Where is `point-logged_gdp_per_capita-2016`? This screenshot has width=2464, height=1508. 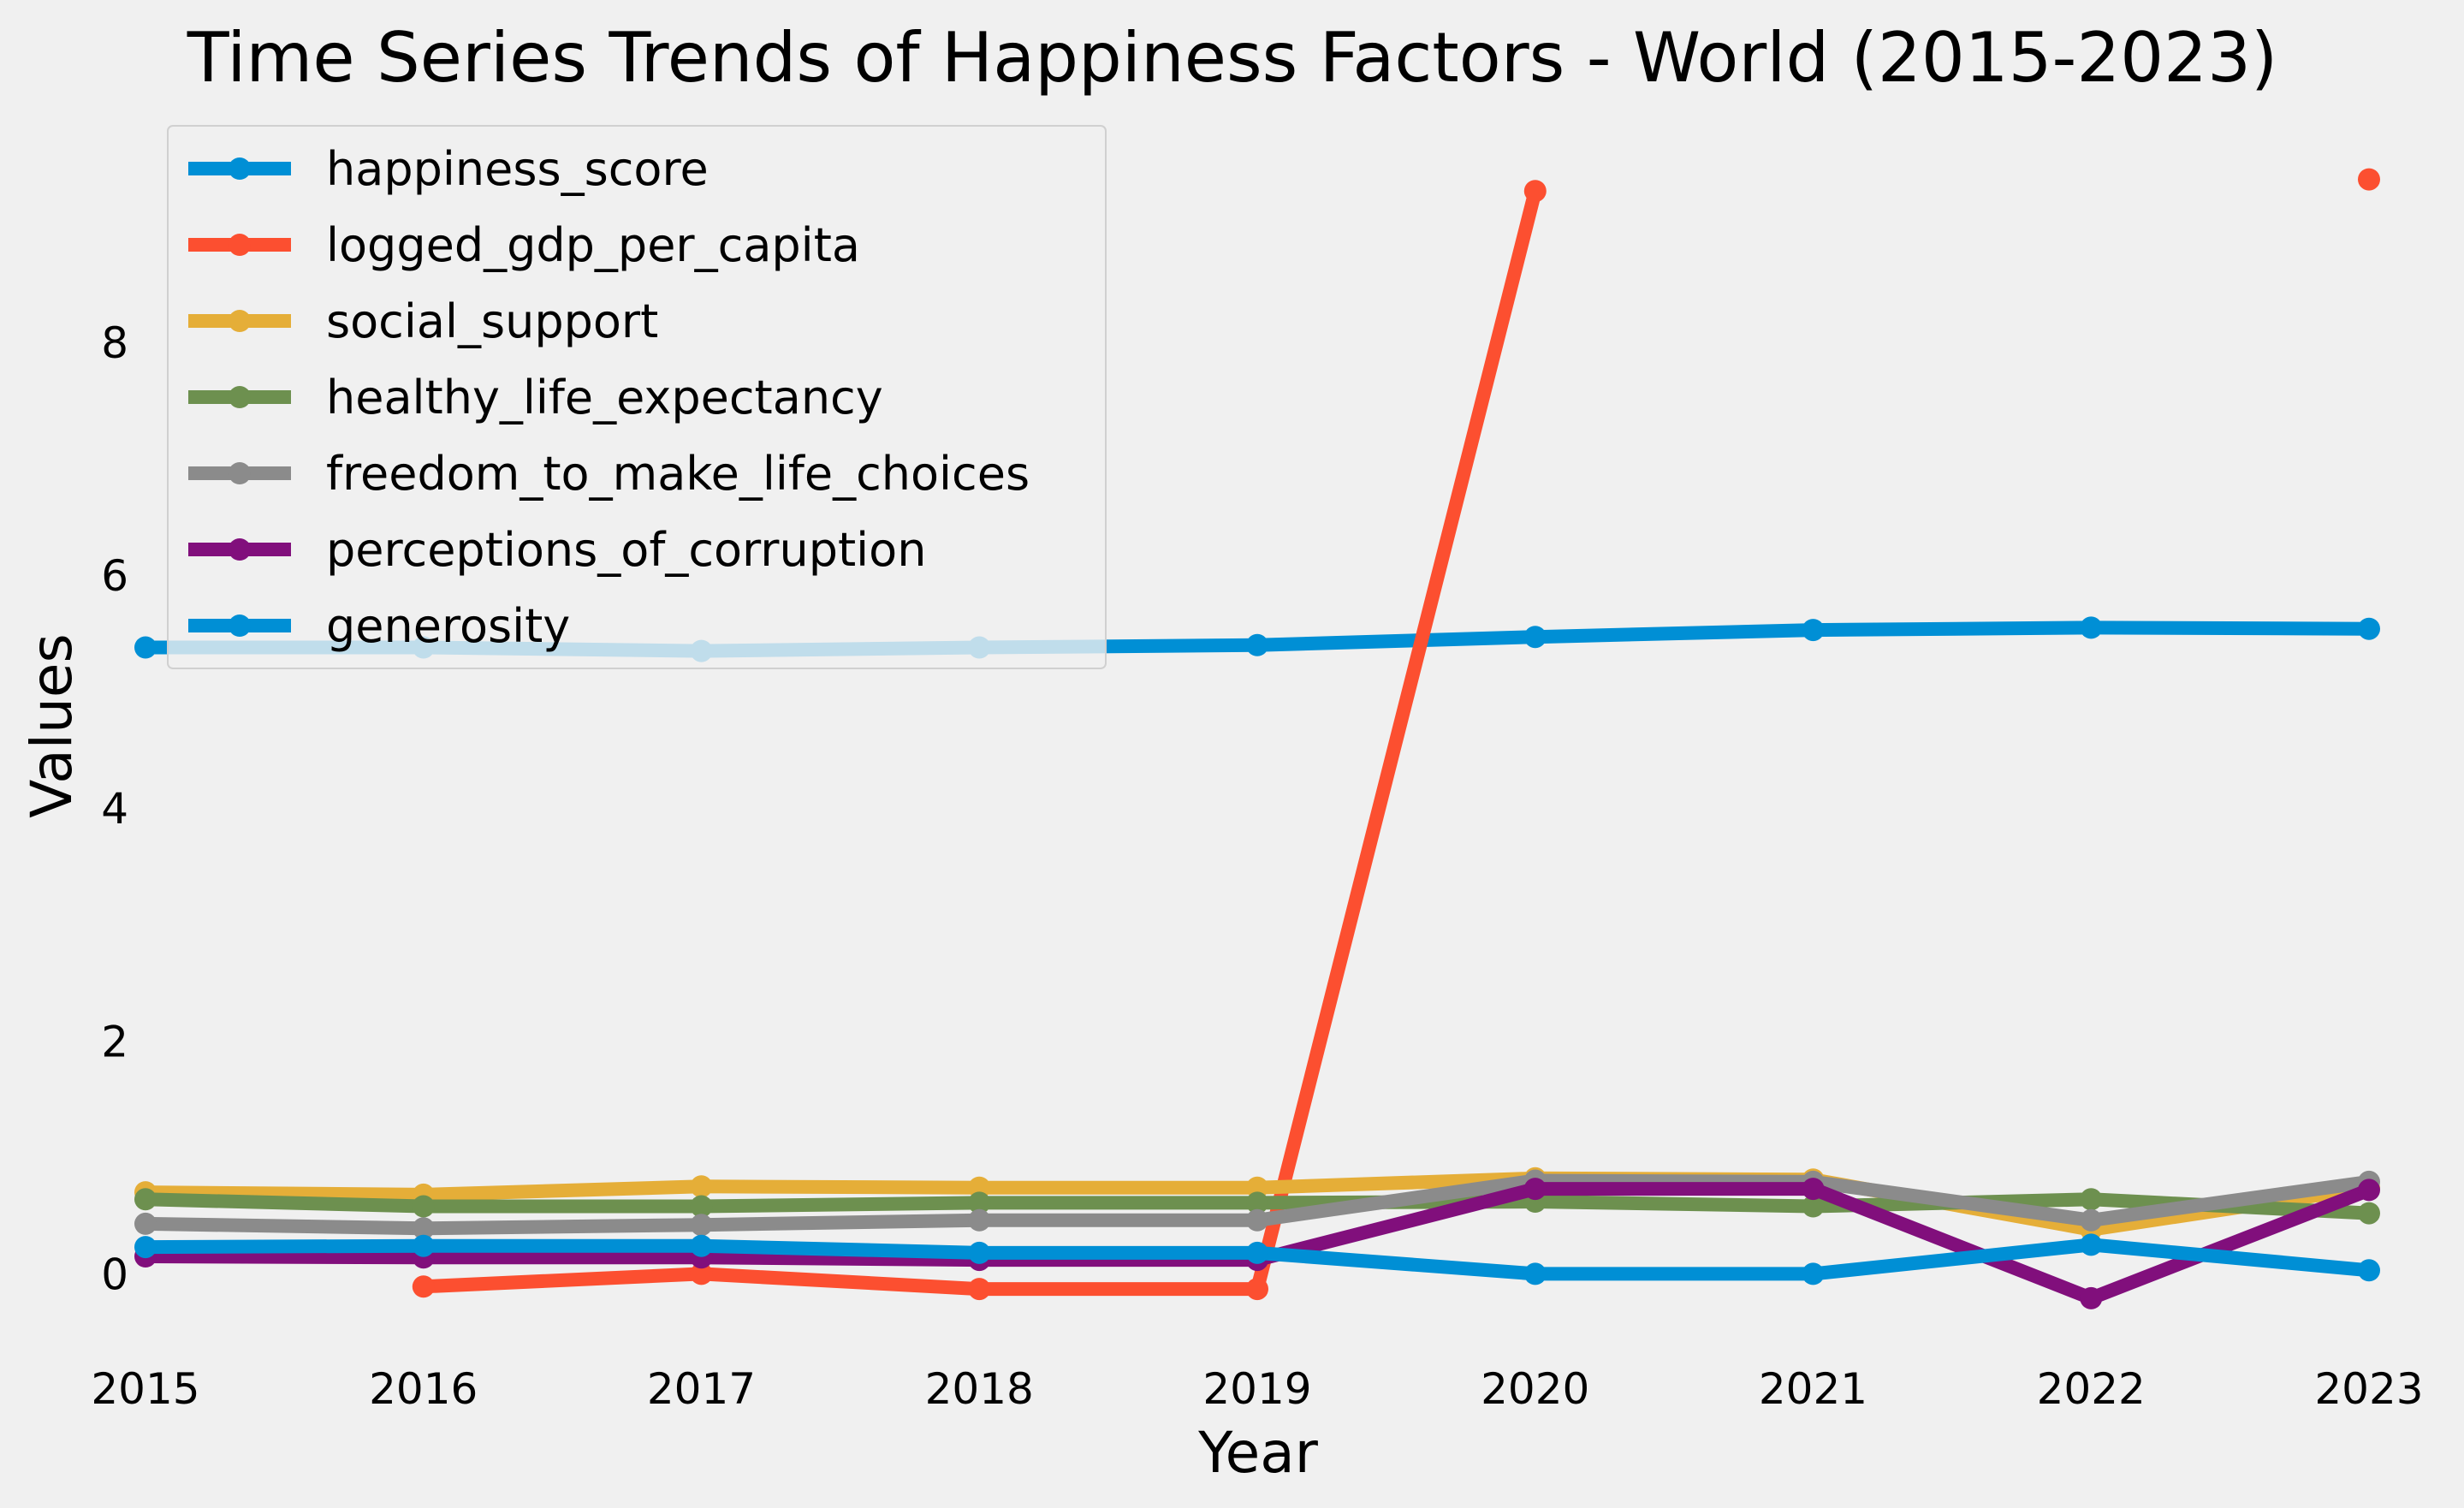
point-logged_gdp_per_capita-2016 is located at coordinates (423, 1287).